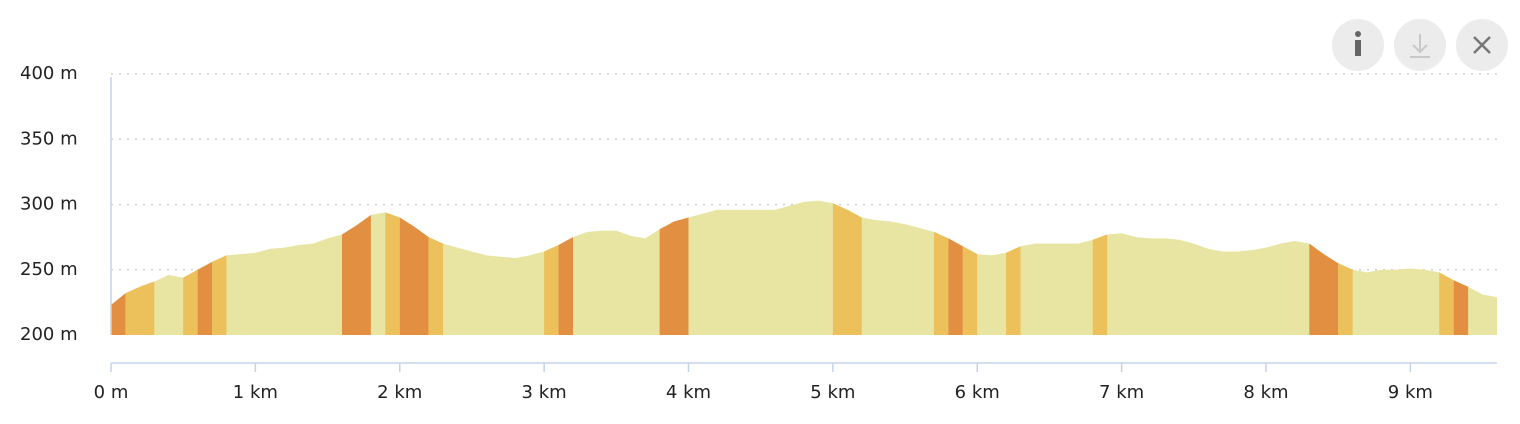  I want to click on x-tick-label: 3 km, so click(544, 392).